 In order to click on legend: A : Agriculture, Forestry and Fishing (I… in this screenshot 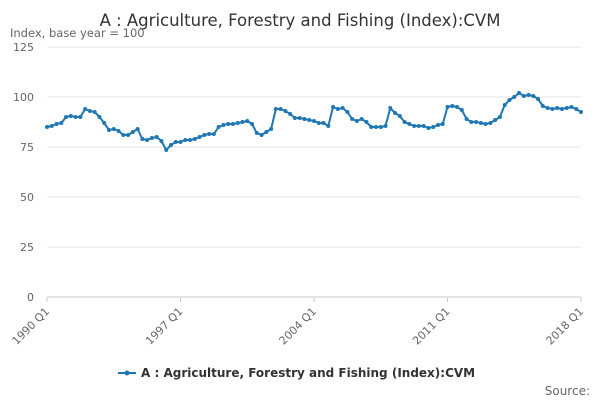, I will do `click(296, 373)`.